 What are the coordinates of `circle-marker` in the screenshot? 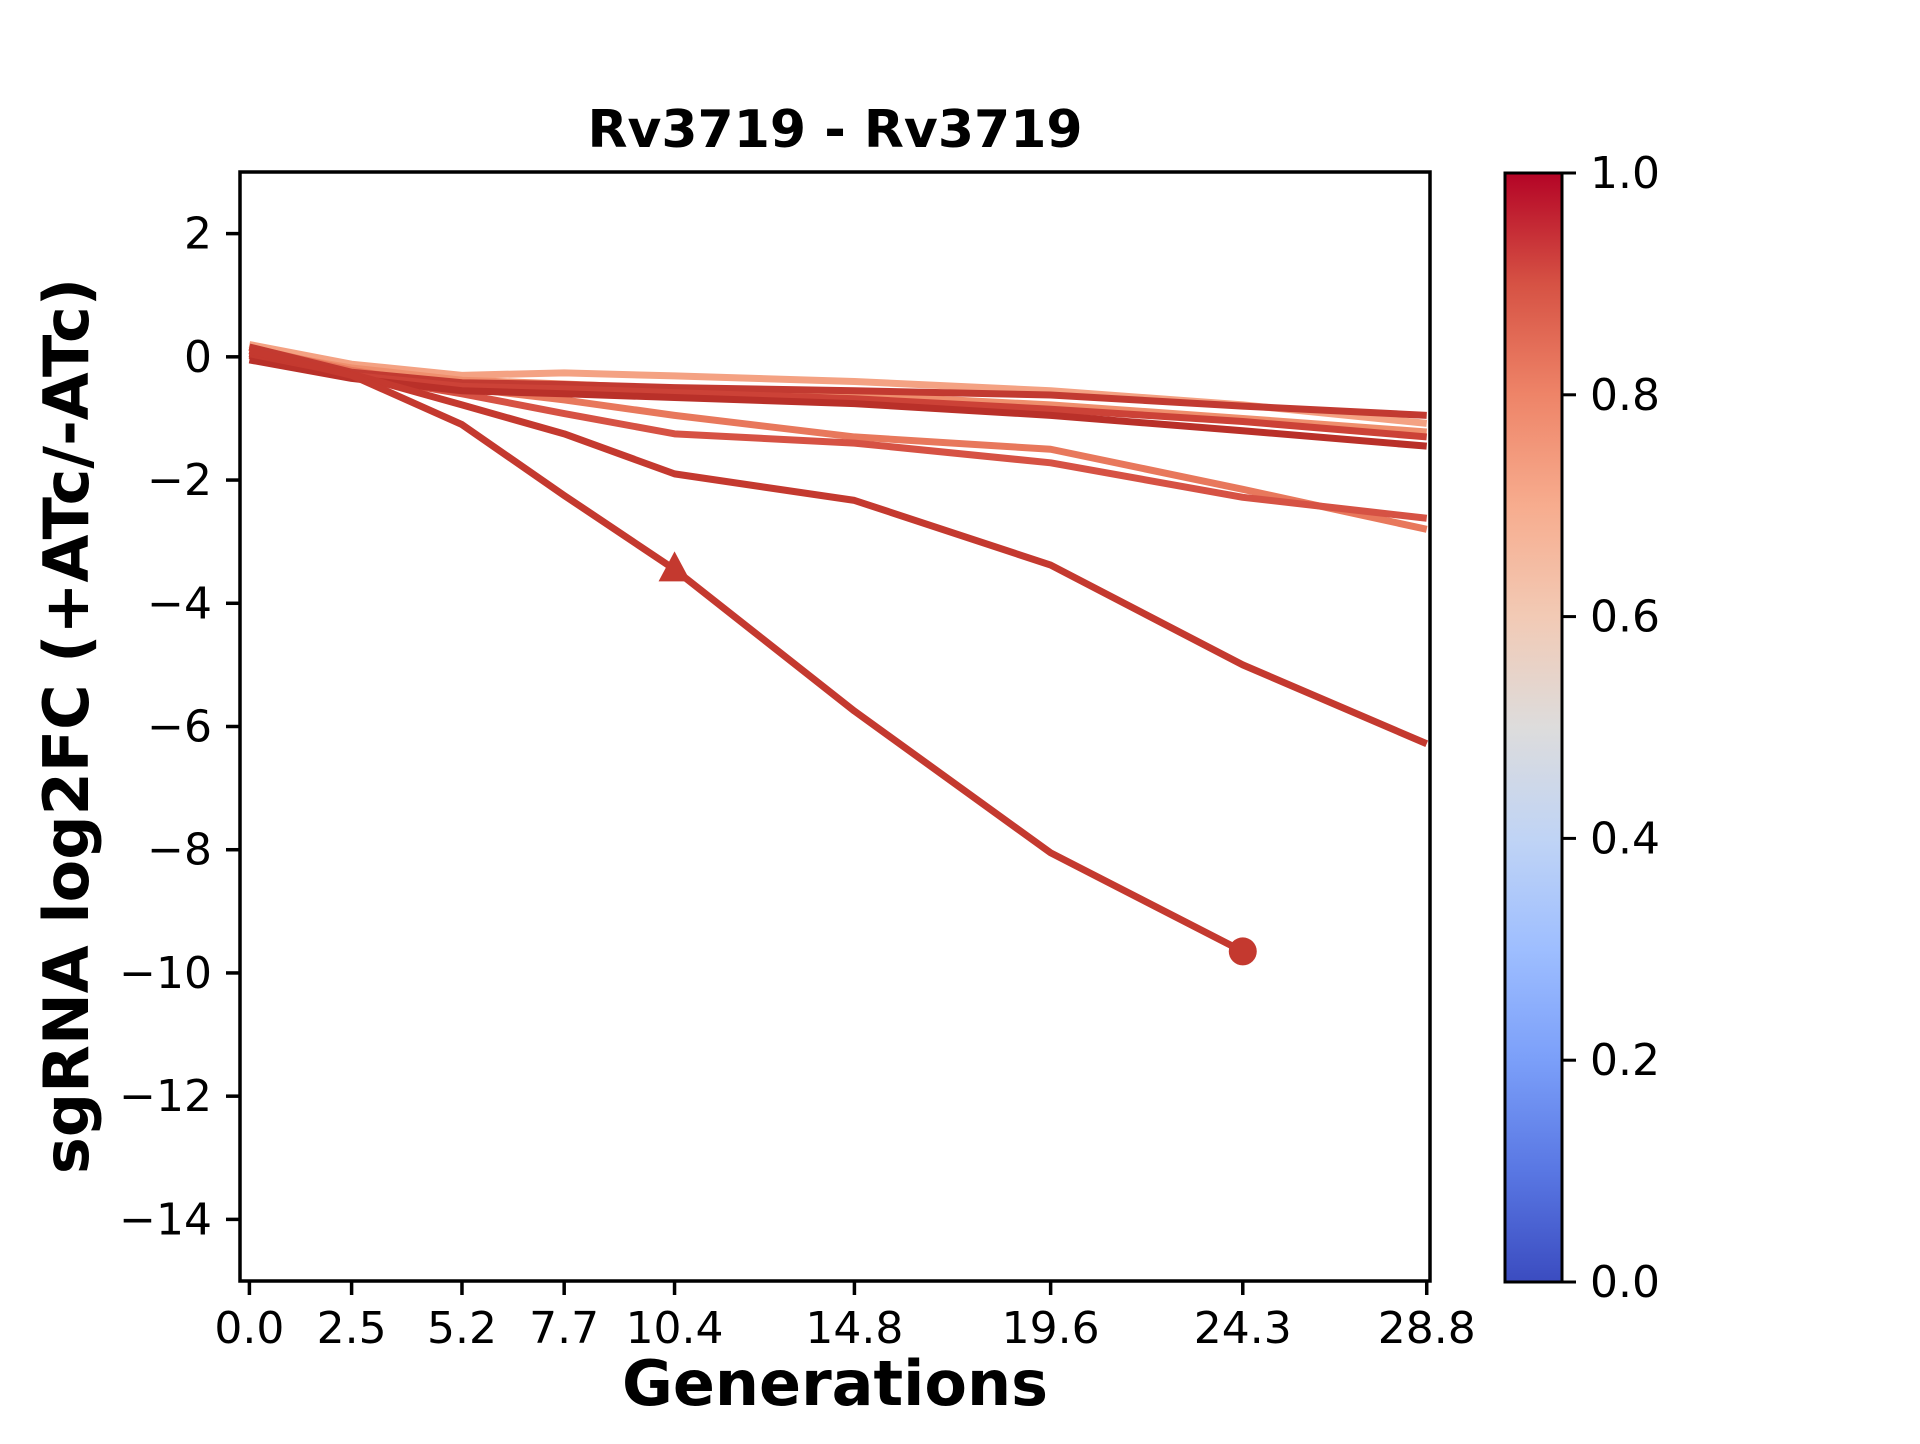 It's located at (1242, 951).